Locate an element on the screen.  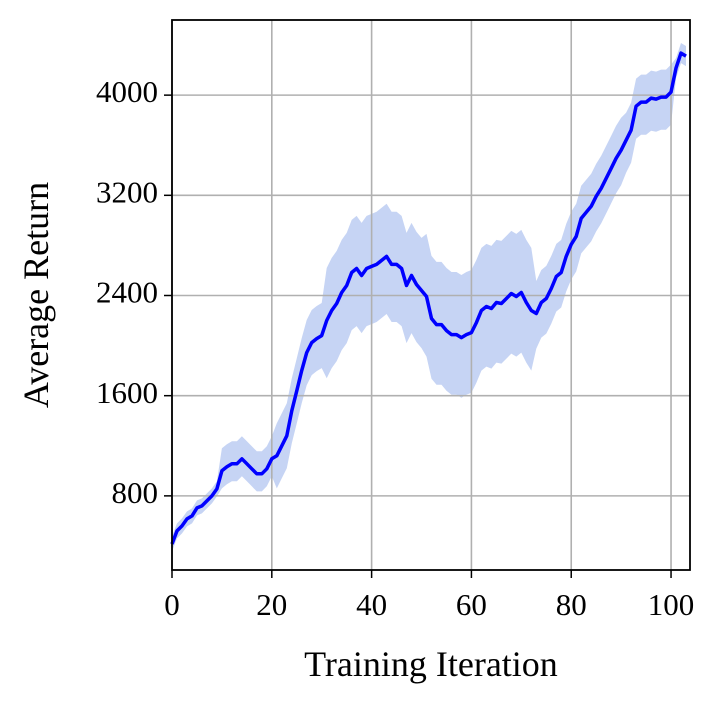
y-axis-label: Average Return is located at coordinates (36, 295).